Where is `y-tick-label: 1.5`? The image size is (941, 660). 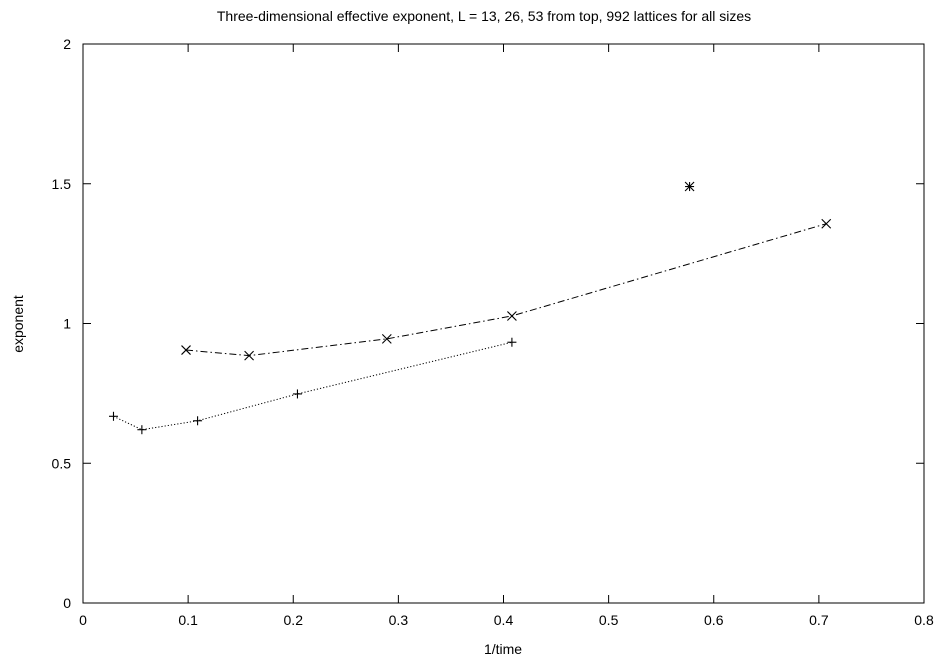 y-tick-label: 1.5 is located at coordinates (62, 184).